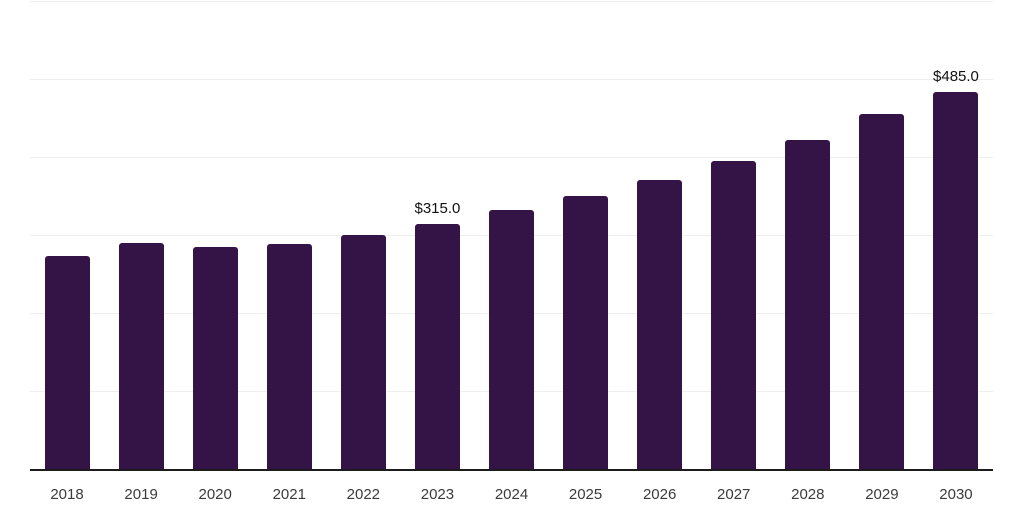  What do you see at coordinates (437, 494) in the screenshot?
I see `x-tick-label-2023: 2023` at bounding box center [437, 494].